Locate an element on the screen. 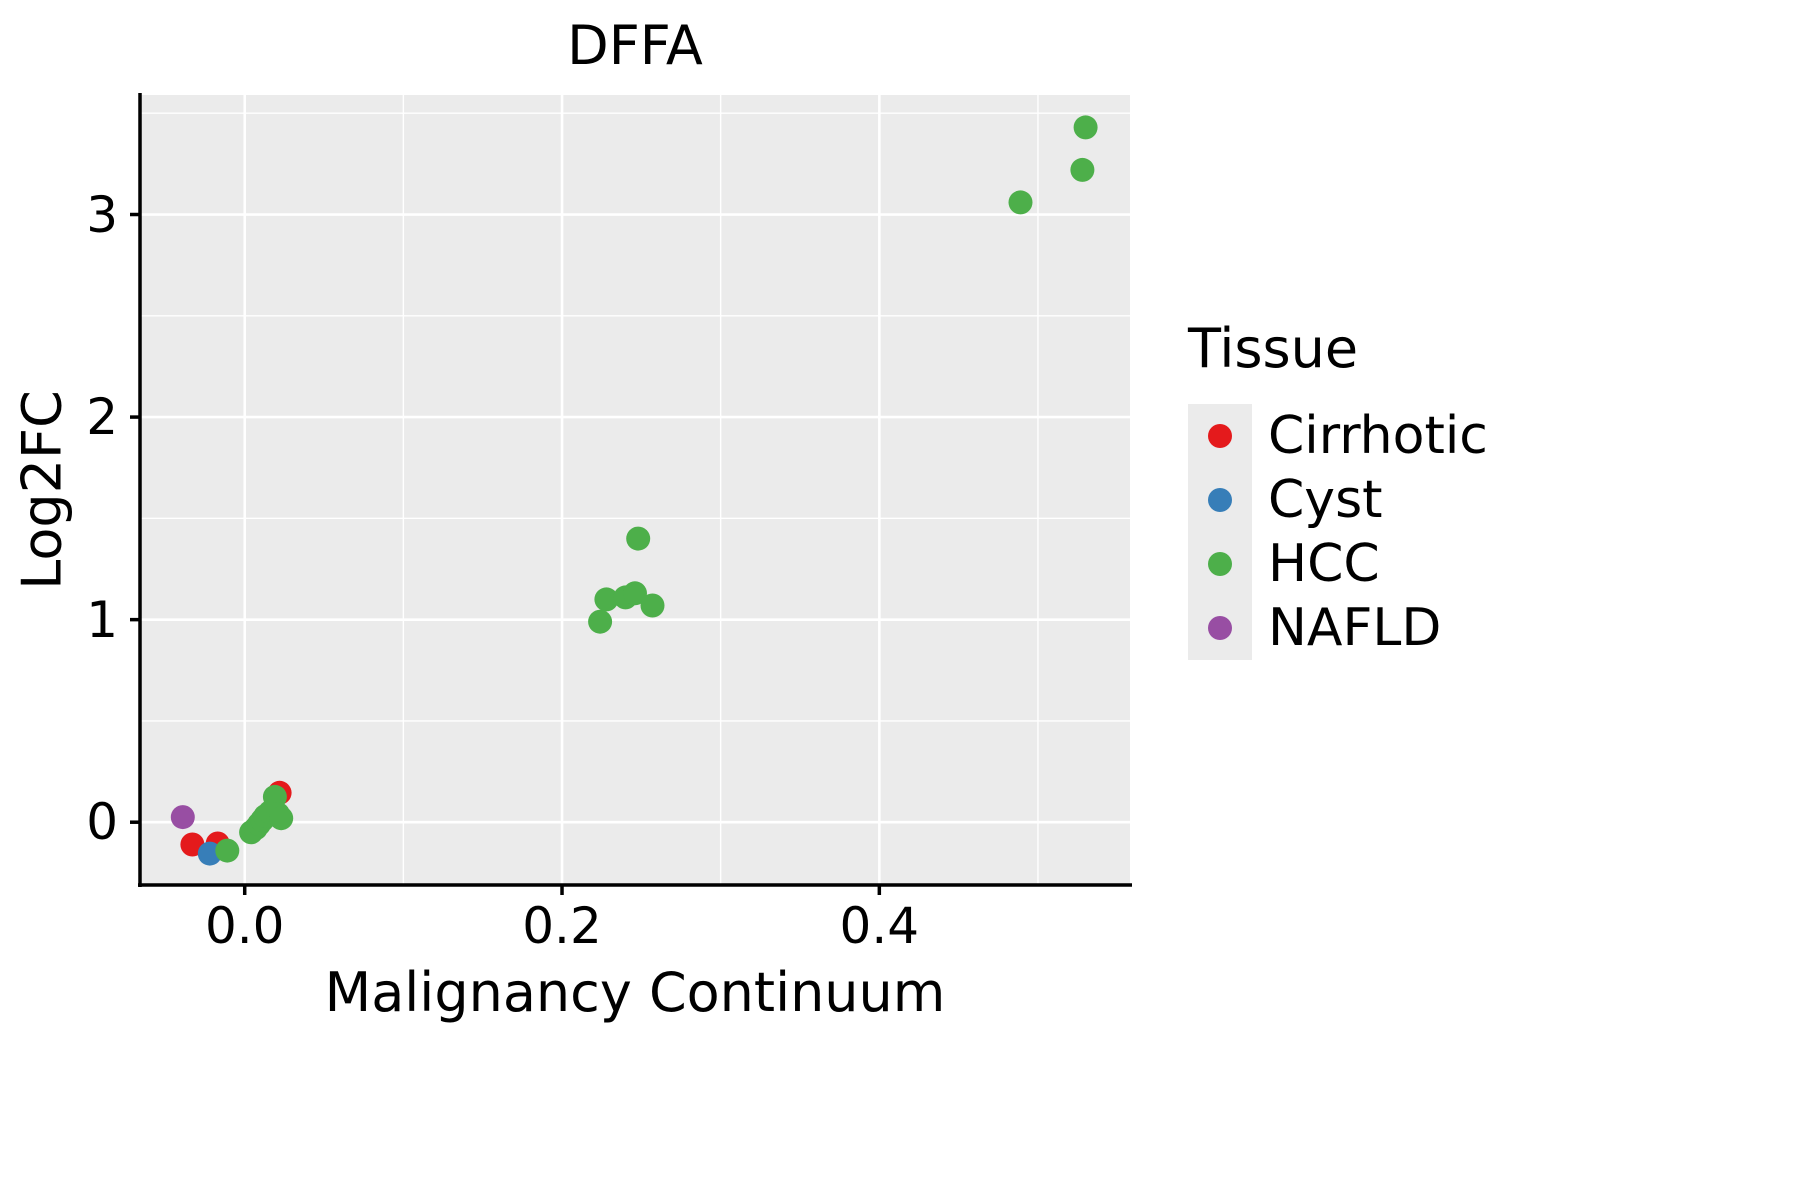  legend-item-cirrhotic: Cirrhotic is located at coordinates (1338, 436).